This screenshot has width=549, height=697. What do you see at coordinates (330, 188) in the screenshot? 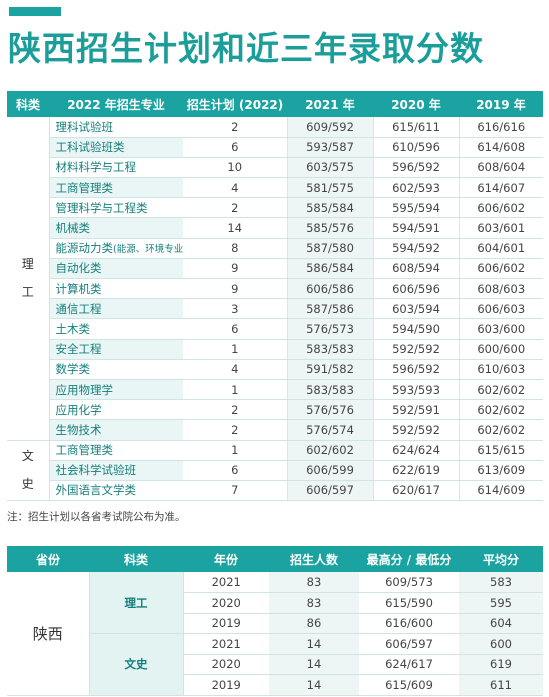
I see `score-2021-cell: 581/575` at bounding box center [330, 188].